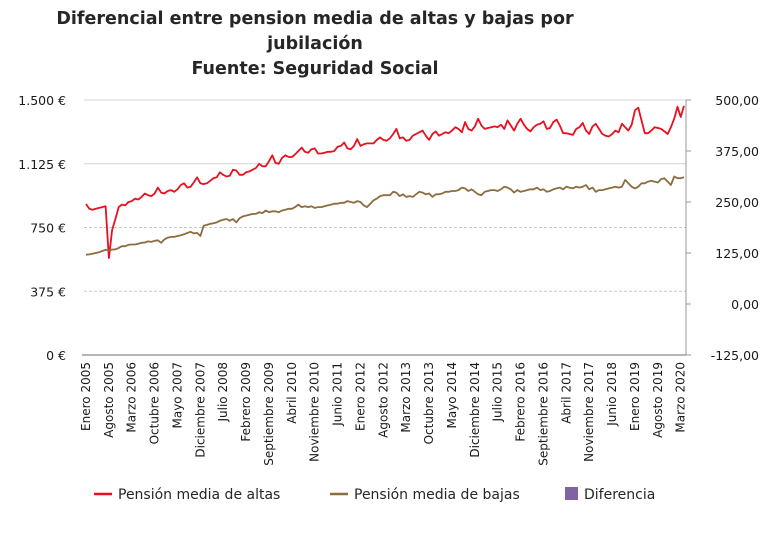  I want to click on x-tick-label: Diciembre 2014, so click(475, 410).